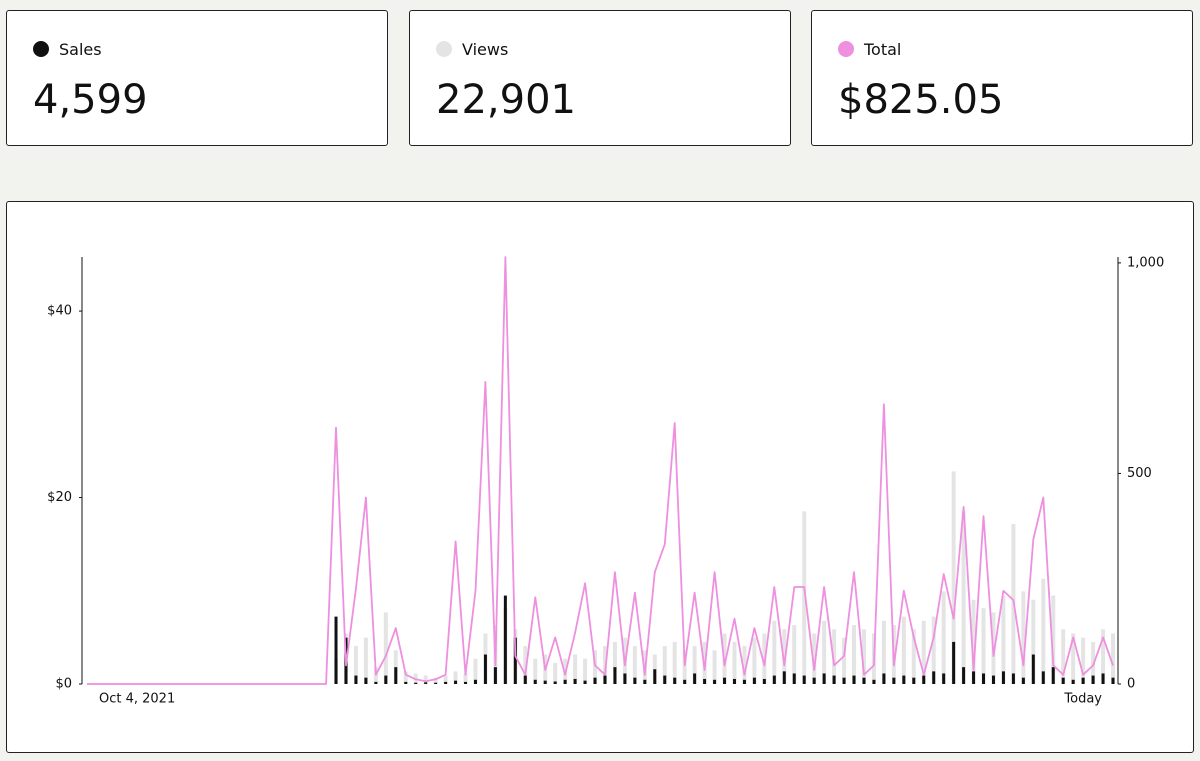 This screenshot has height=761, width=1200. Describe the element at coordinates (59, 311) in the screenshot. I see `y-tick-label: $40` at that location.